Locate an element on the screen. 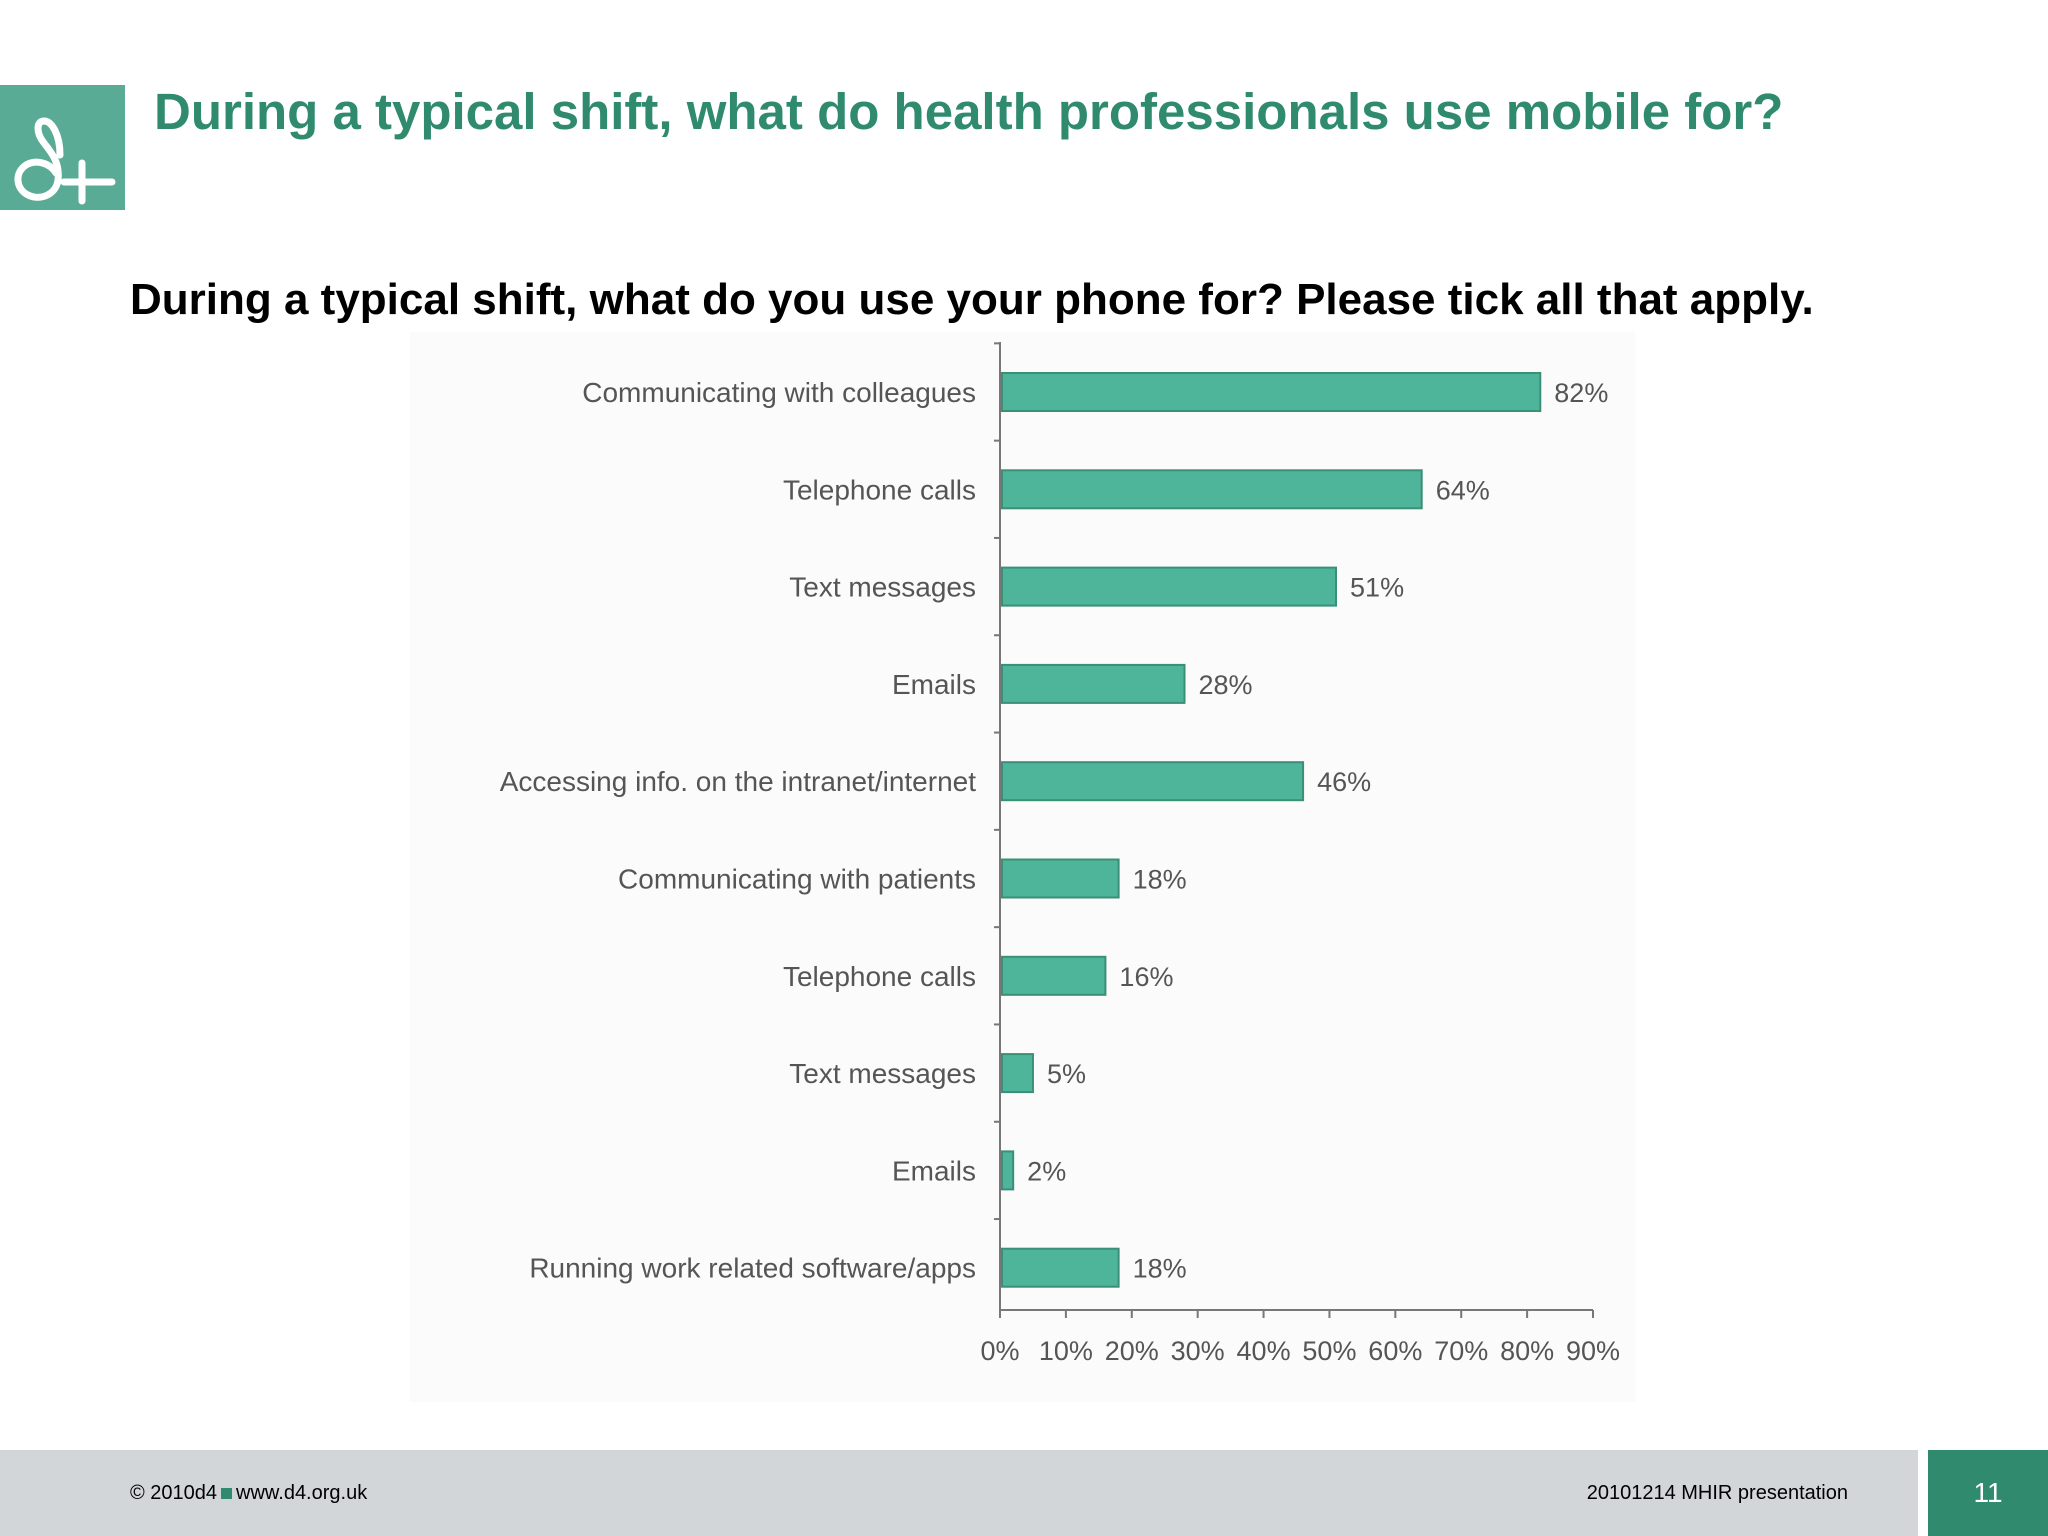 The image size is (2048, 1536). page-number: 11 is located at coordinates (1988, 1492).